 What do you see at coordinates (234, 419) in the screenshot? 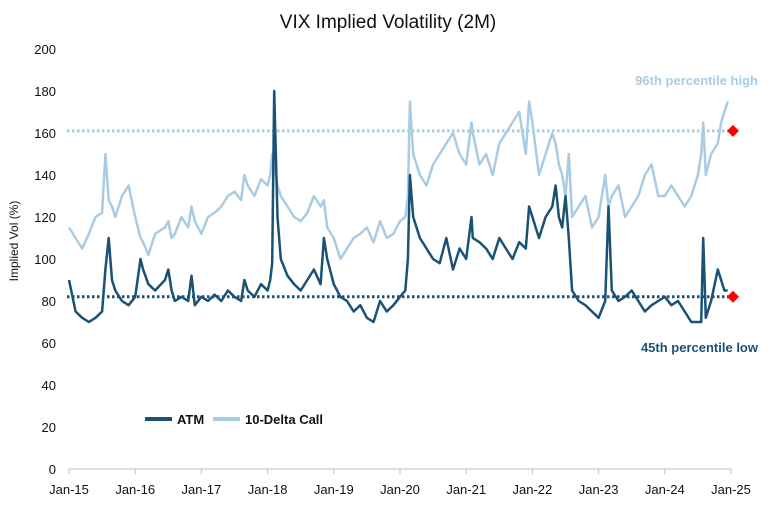
I see `legend: ATM 10-Delta Call` at bounding box center [234, 419].